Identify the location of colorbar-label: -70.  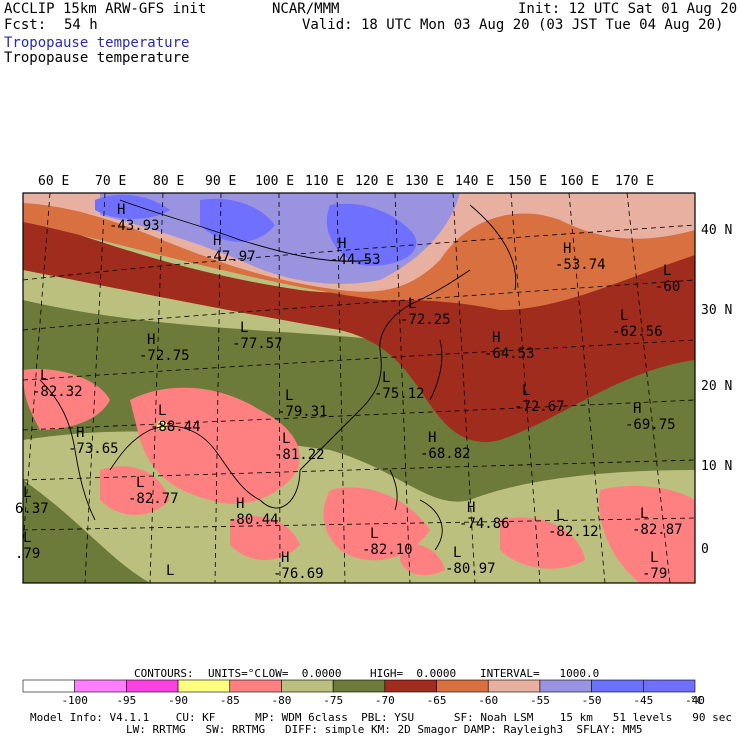
(385, 700).